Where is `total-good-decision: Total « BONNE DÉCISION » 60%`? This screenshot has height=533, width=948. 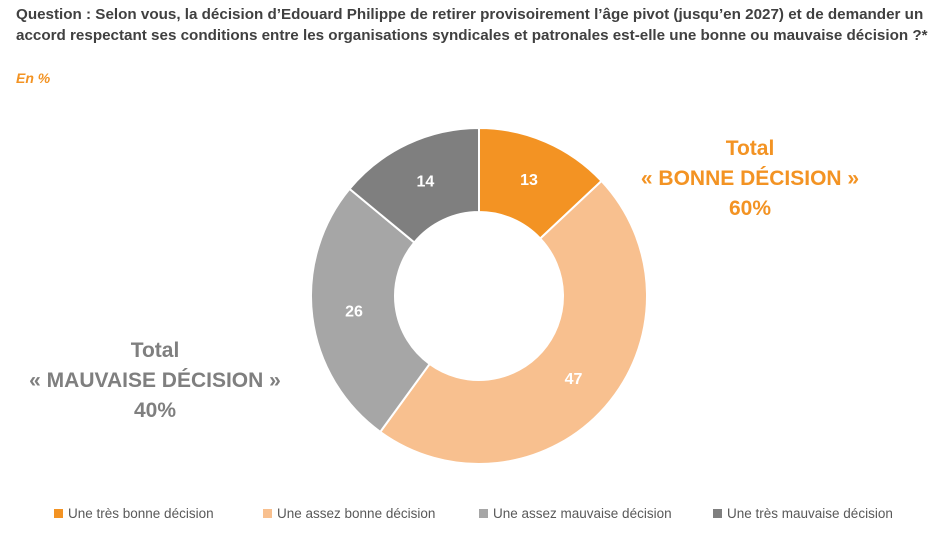
total-good-decision: Total « BONNE DÉCISION » 60% is located at coordinates (750, 179).